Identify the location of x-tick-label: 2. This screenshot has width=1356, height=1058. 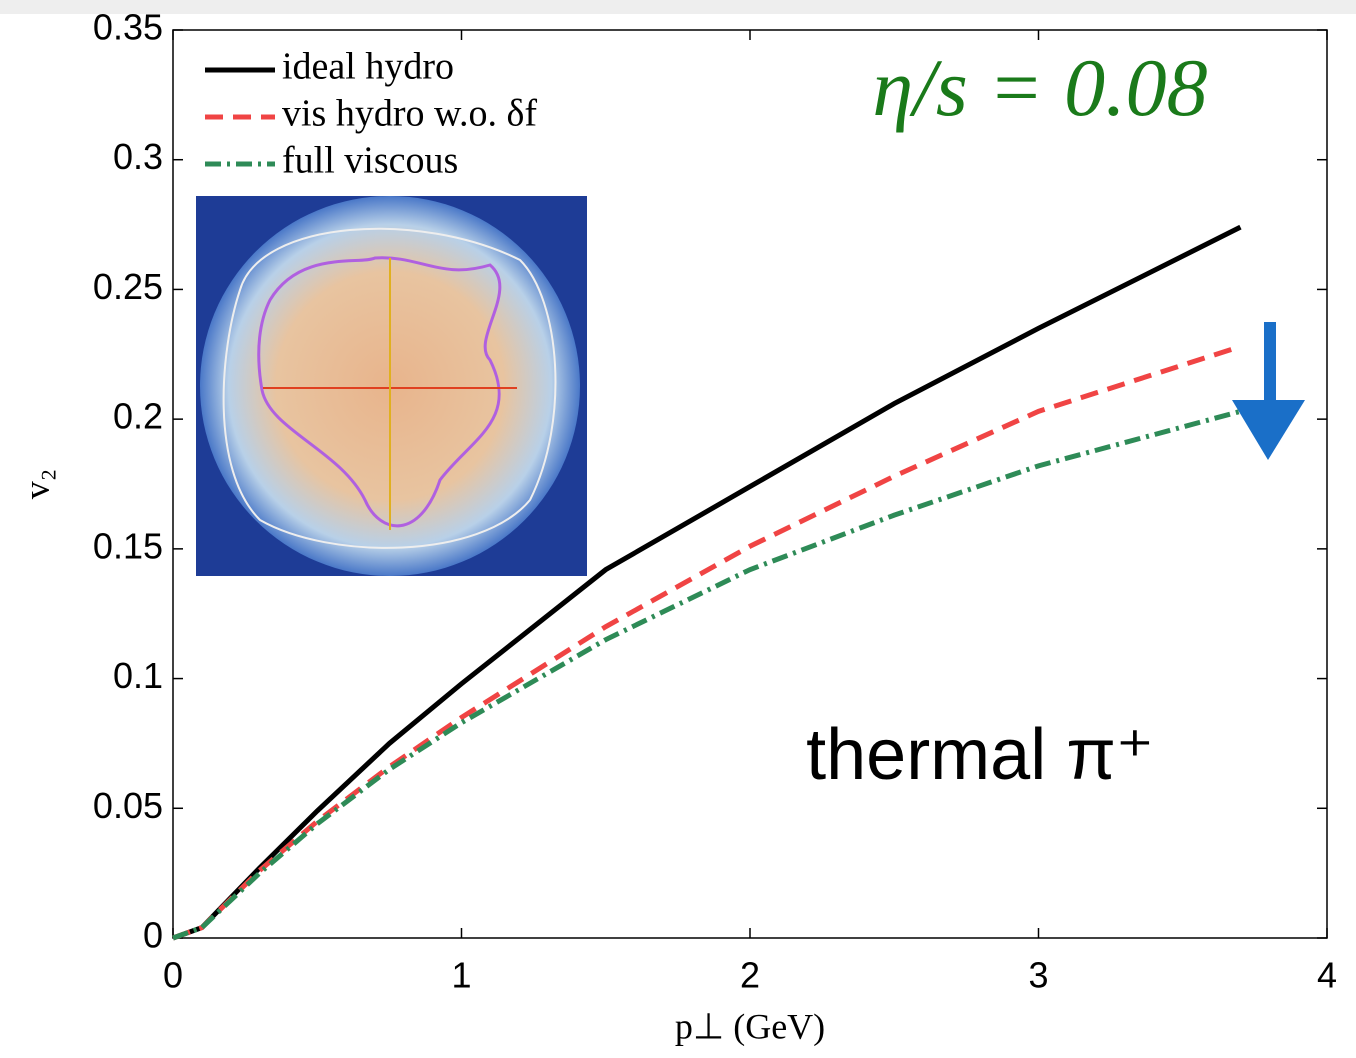
(750, 975).